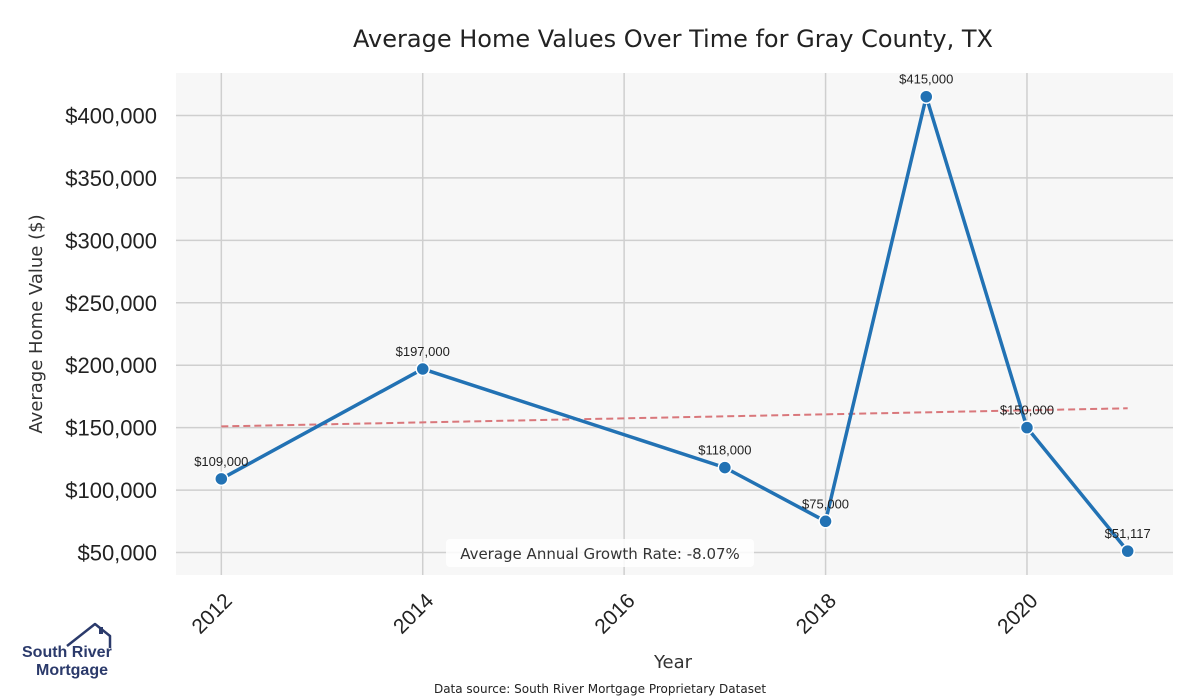  Describe the element at coordinates (36, 323) in the screenshot. I see `y-axis-label: Average Home Value ($)` at that location.